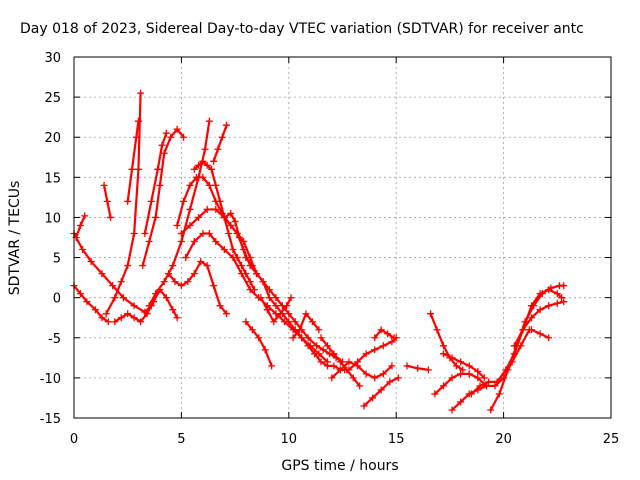 The width and height of the screenshot is (640, 480). Describe the element at coordinates (74, 439) in the screenshot. I see `x-tick-label: 0` at that location.